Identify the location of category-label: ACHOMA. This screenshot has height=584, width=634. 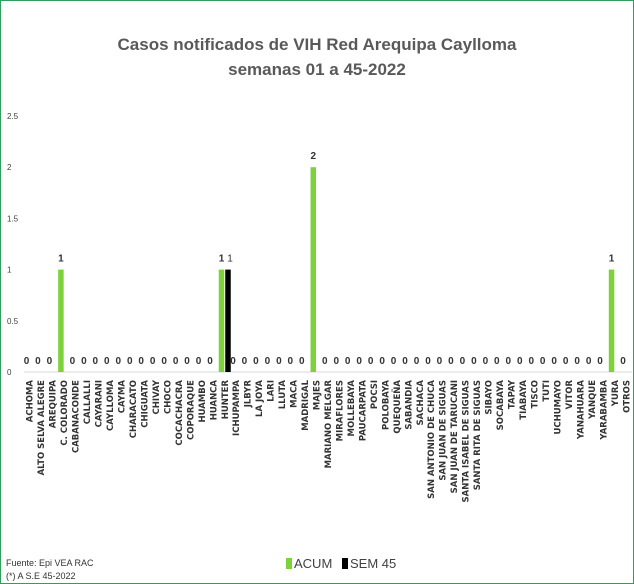
(31, 401).